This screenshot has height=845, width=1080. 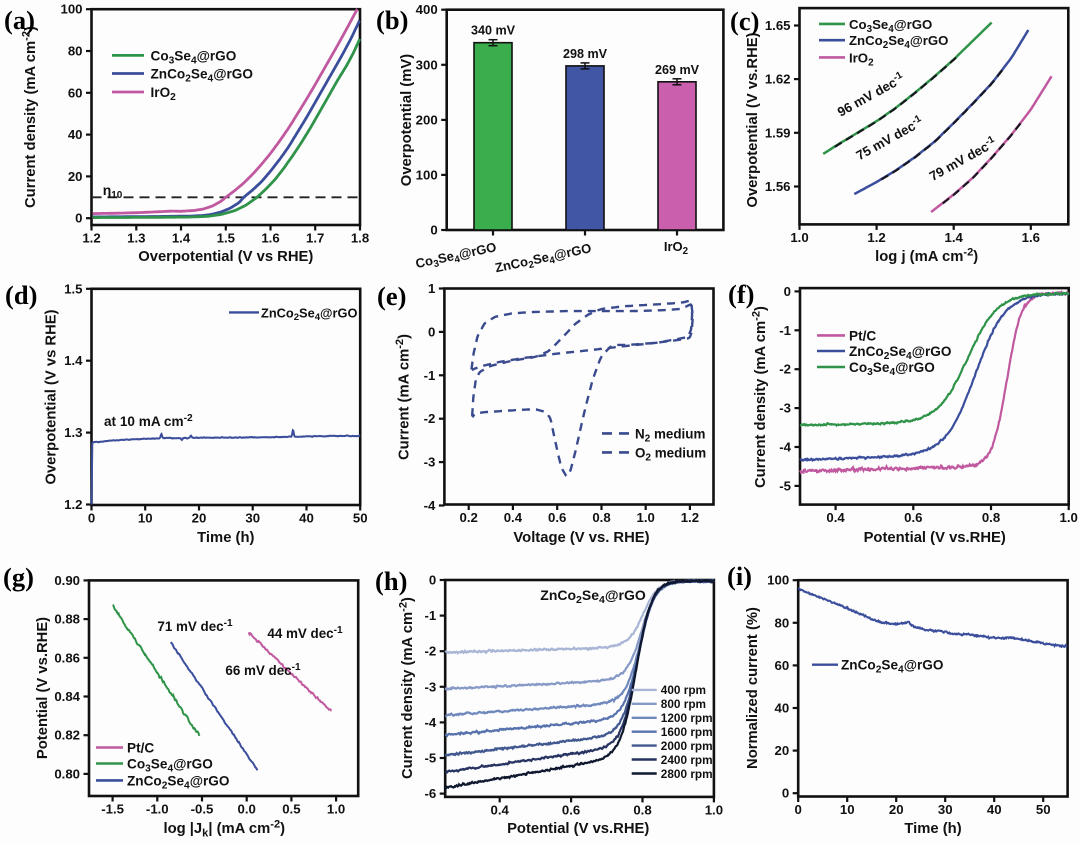 What do you see at coordinates (305, 633) in the screenshot?
I see `svg-text: 44 mV dec-1​` at bounding box center [305, 633].